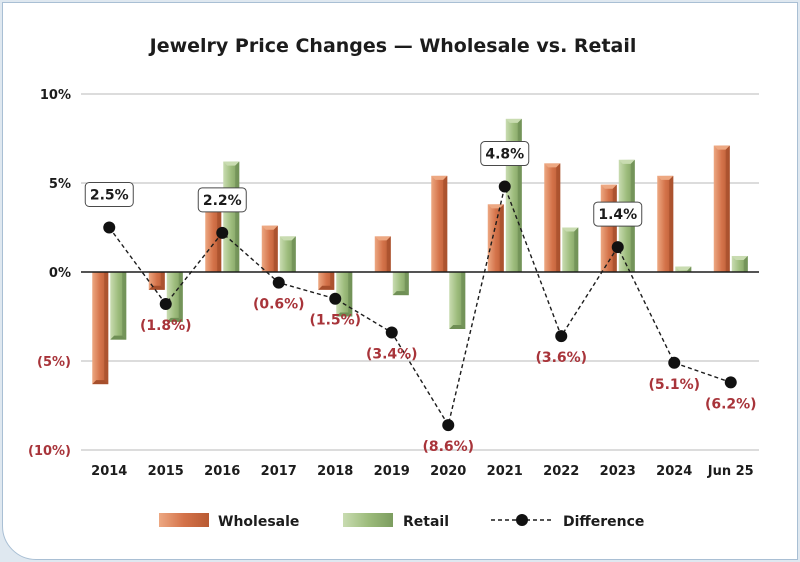 This screenshot has height=562, width=800. Describe the element at coordinates (731, 404) in the screenshot. I see `data-label-11: (6.2%)` at that location.